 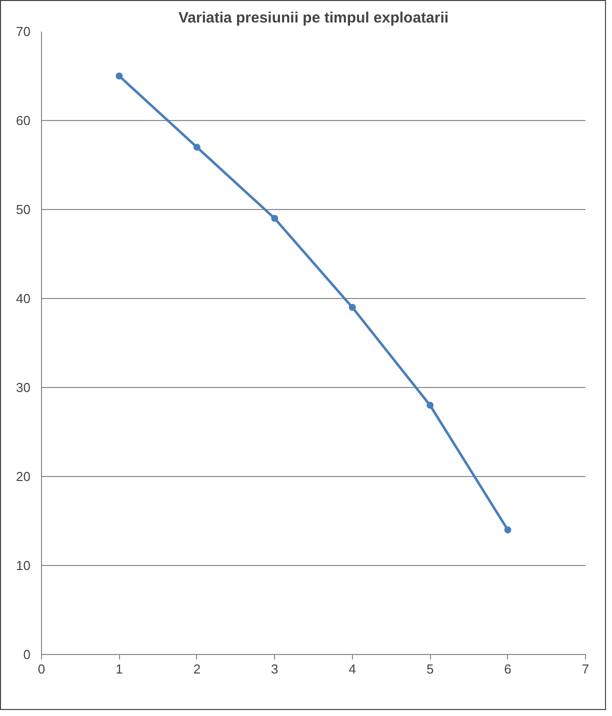 I want to click on y-tick-label: 40, so click(x=23, y=298).